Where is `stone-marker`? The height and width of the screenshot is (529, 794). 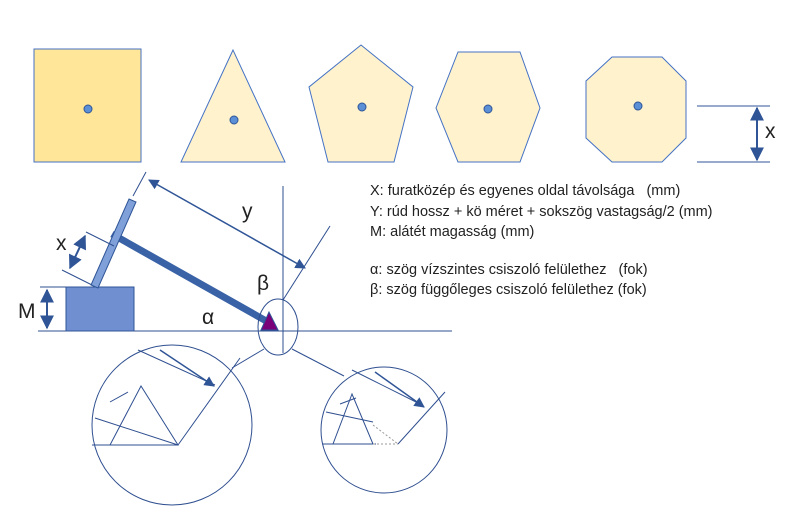
stone-marker is located at coordinates (269, 320).